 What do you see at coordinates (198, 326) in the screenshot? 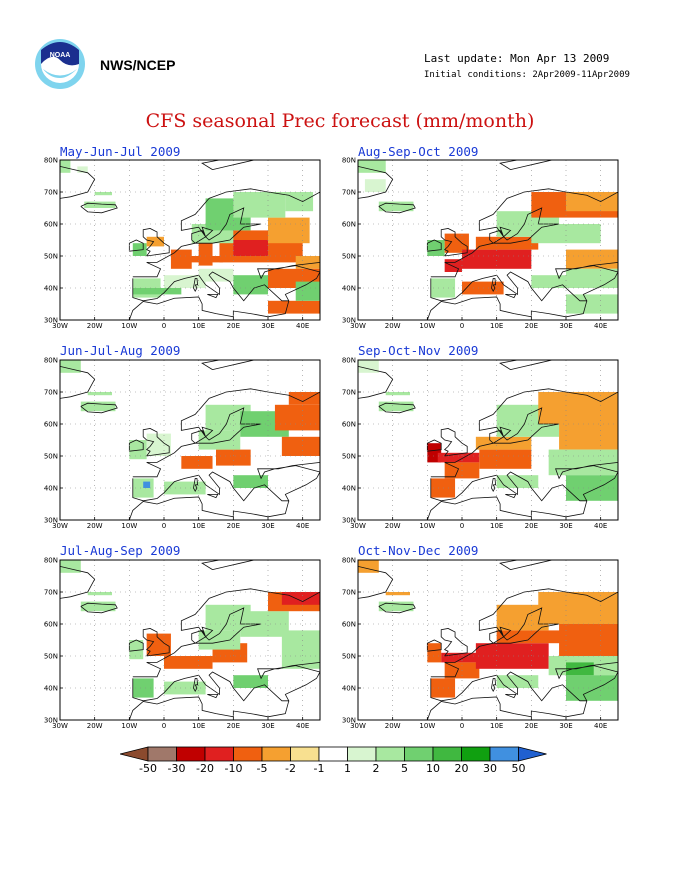
I see `lon-tick-label: 10E` at bounding box center [198, 326].